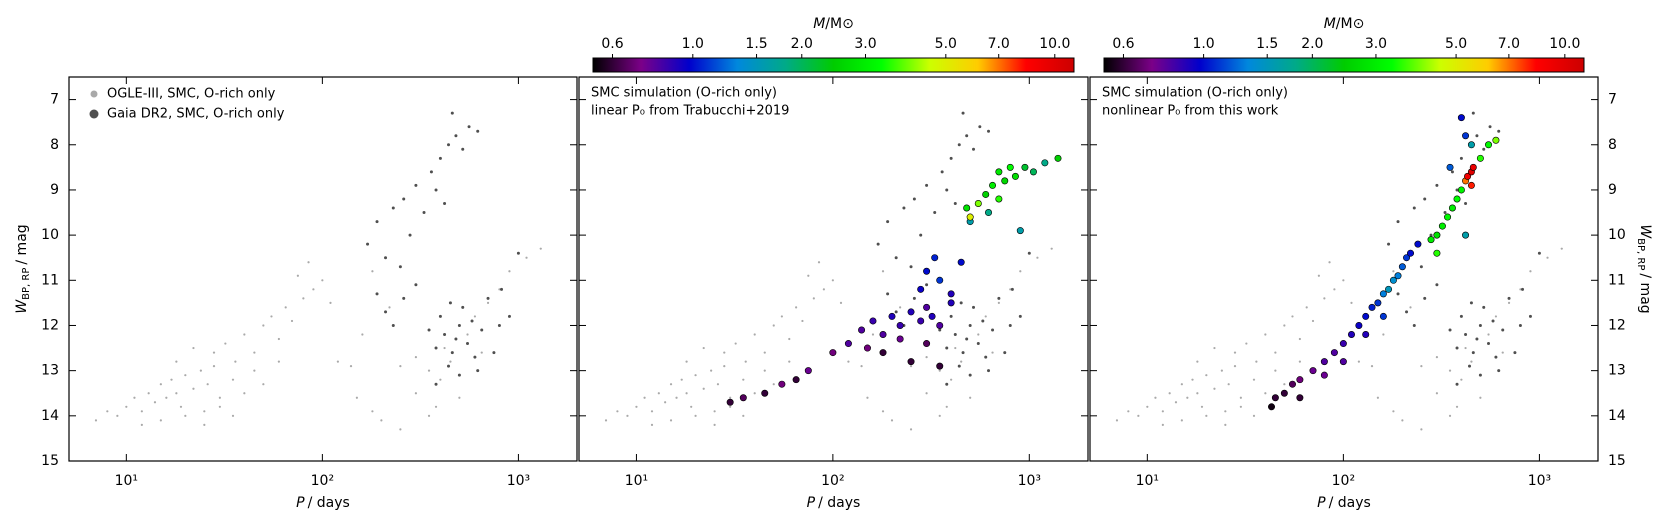 The height and width of the screenshot is (529, 1667). I want to click on y-axis-unit: / mag, so click(22, 244).